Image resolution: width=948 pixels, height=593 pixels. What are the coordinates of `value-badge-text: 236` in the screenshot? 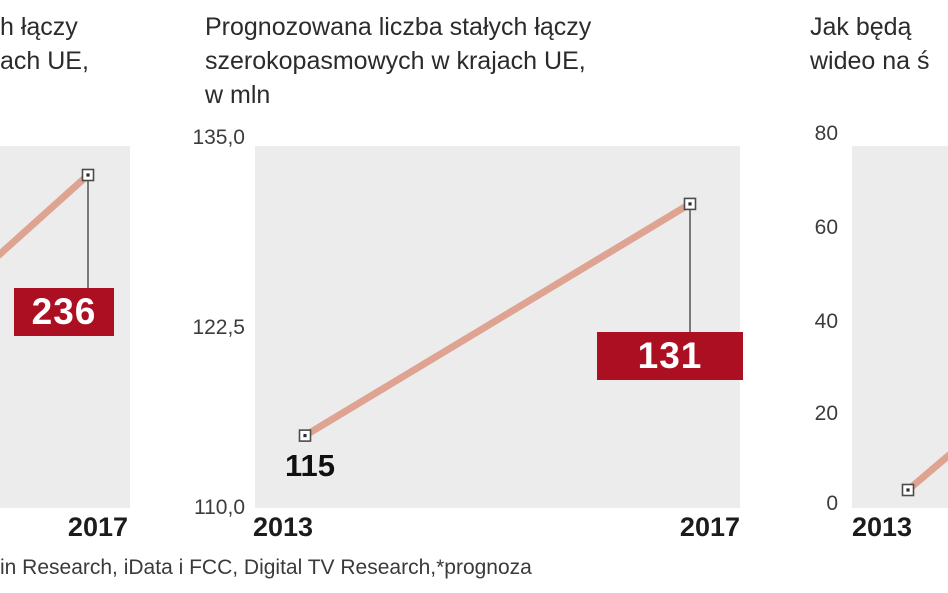 It's located at (64, 311).